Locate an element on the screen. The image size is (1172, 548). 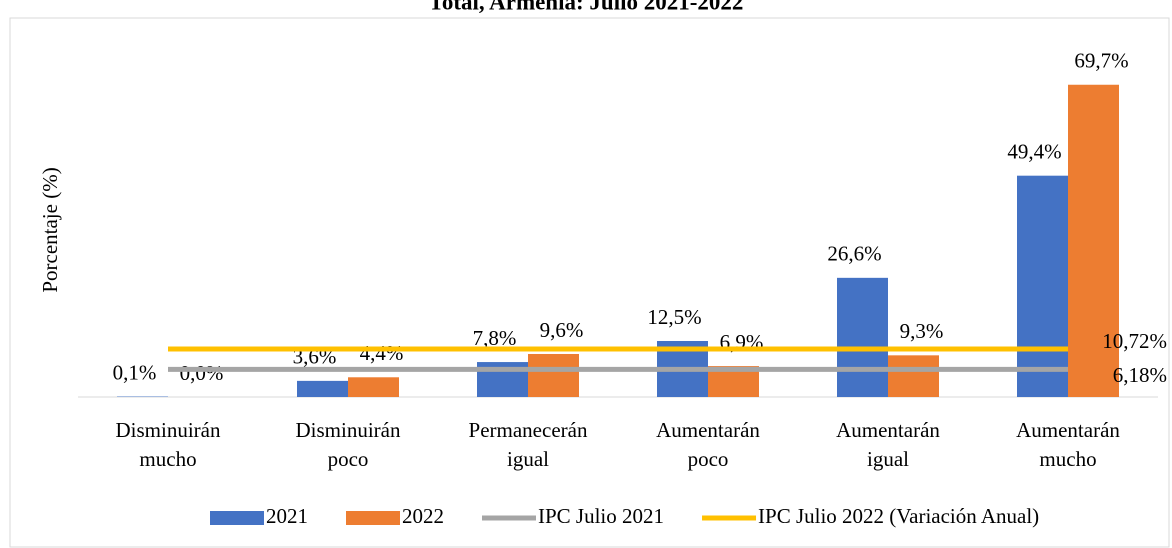
data-label: 69,7% is located at coordinates (1101, 61).